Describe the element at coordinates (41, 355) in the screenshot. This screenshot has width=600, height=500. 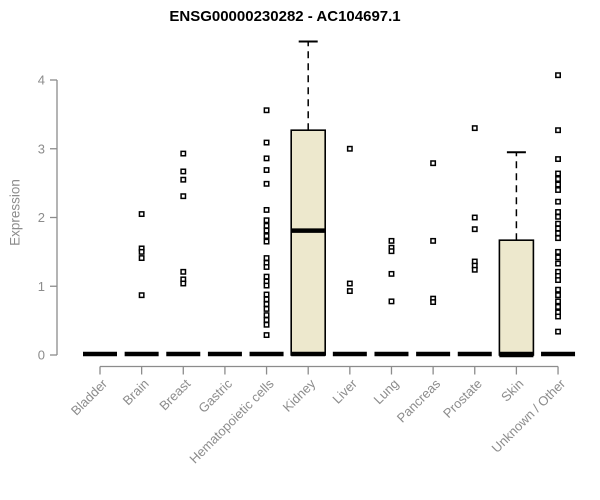
I see `y-tick-label: 0` at that location.